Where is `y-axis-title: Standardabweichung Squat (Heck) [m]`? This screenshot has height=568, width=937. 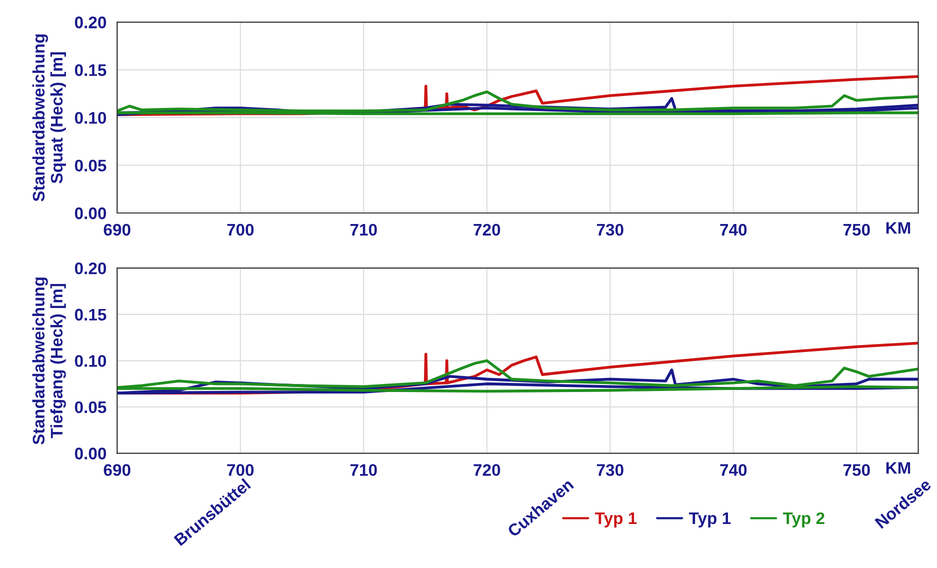
y-axis-title: Standardabweichung Squat (Heck) [m] is located at coordinates (49, 118).